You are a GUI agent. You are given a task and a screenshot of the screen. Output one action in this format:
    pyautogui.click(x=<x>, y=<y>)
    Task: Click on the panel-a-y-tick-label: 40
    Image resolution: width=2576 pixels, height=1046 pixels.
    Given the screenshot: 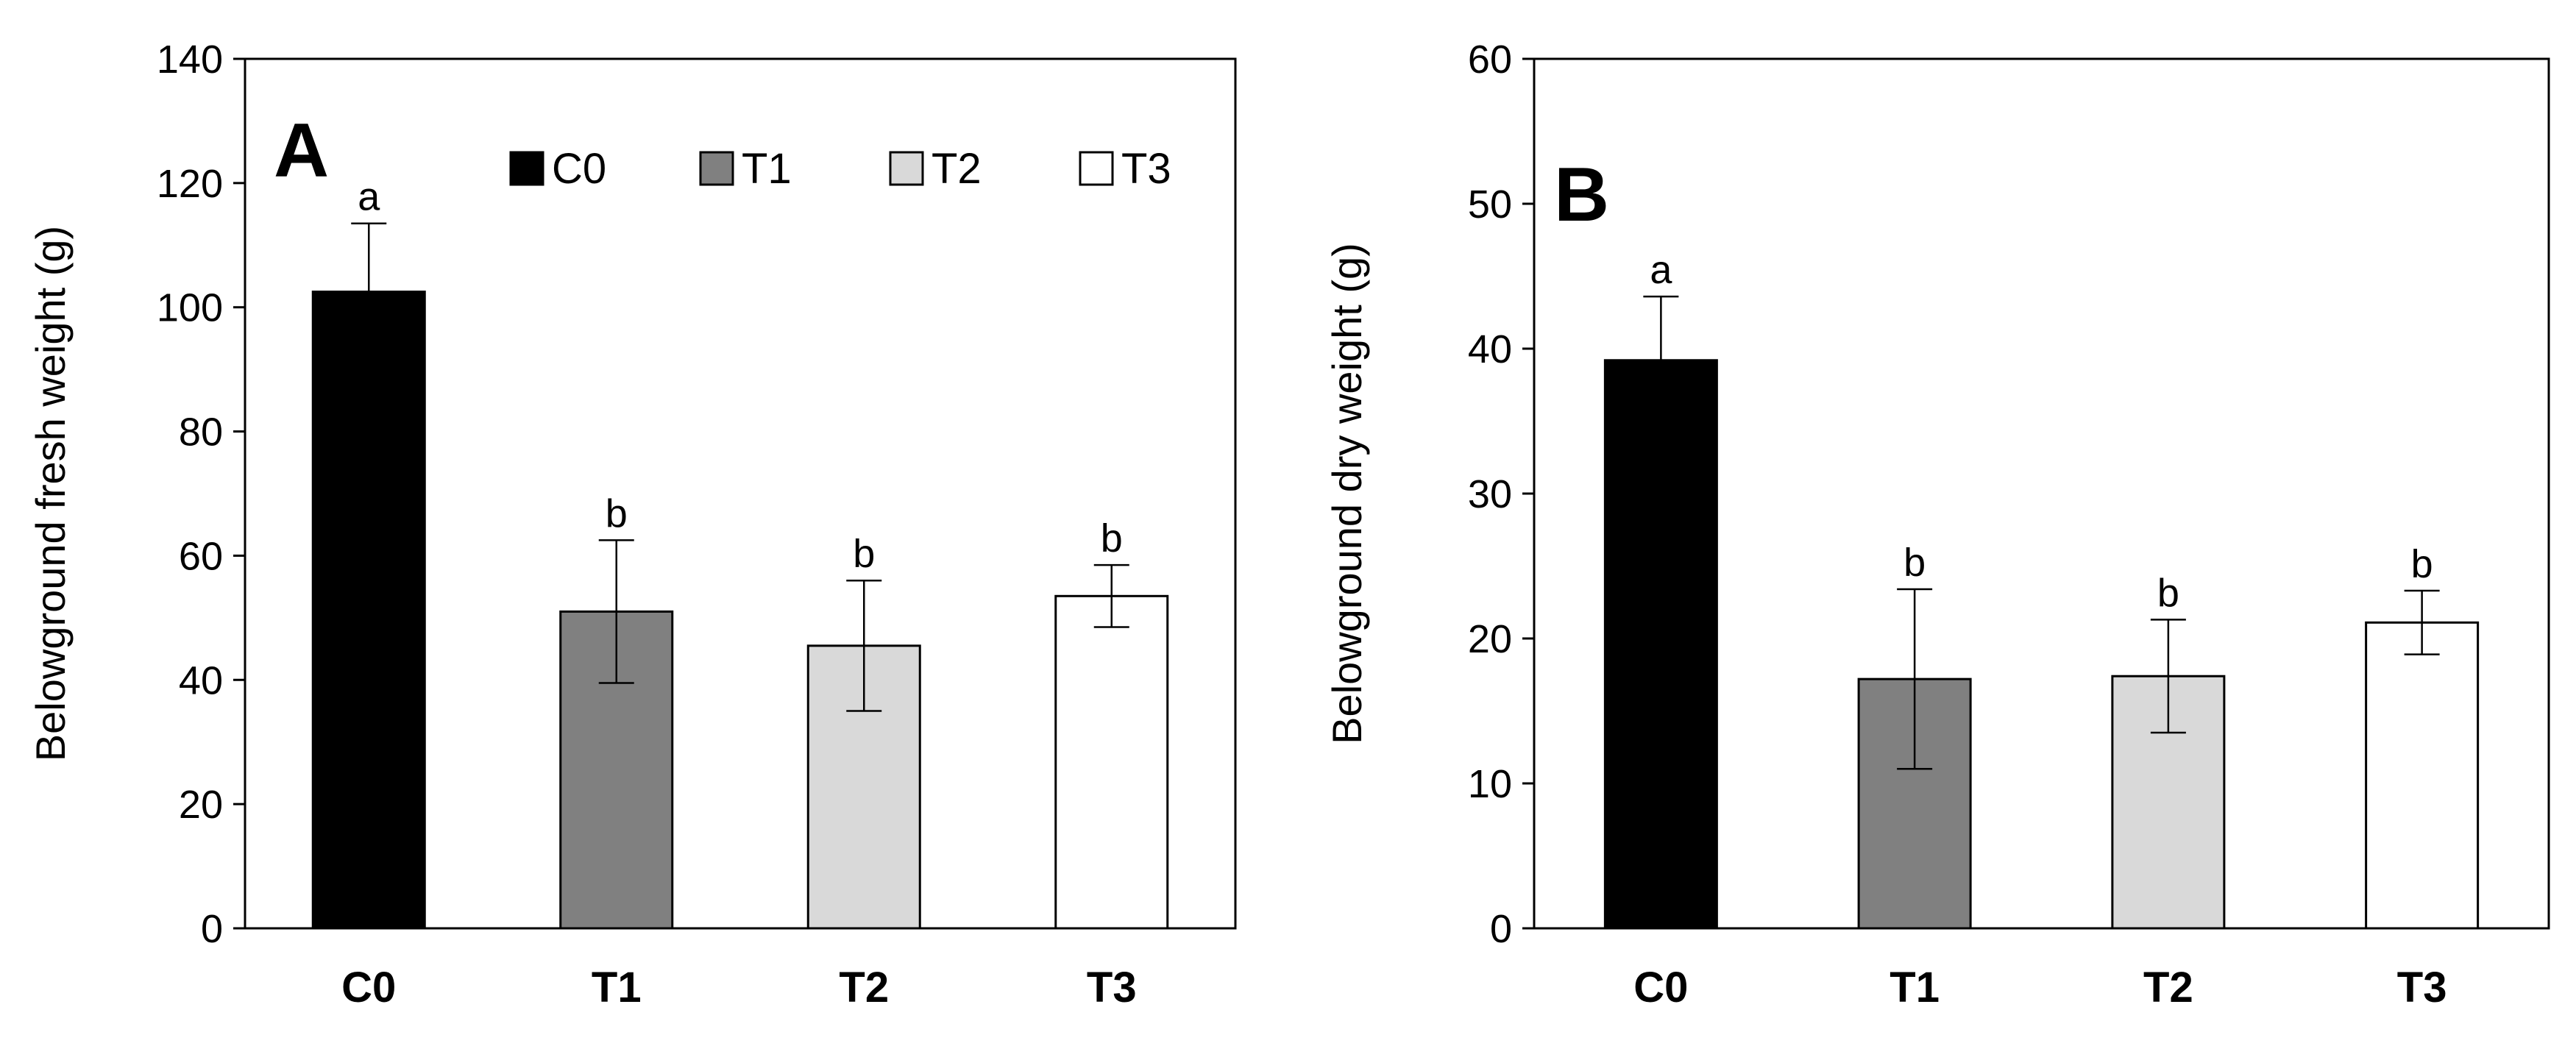 What is the action you would take?
    pyautogui.click(x=201, y=680)
    